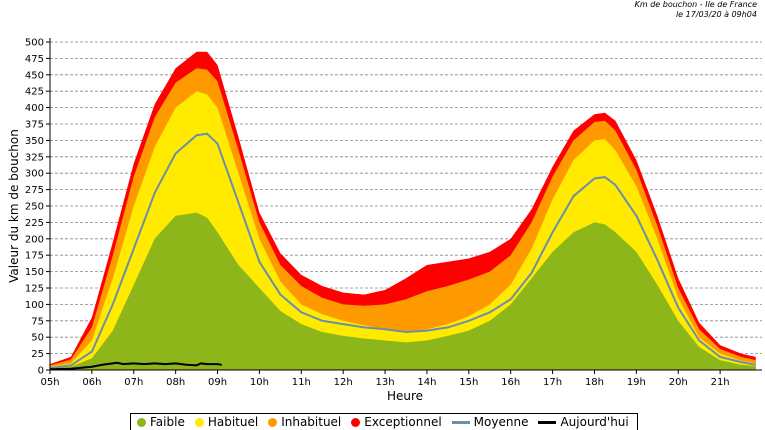  Describe the element at coordinates (14, 206) in the screenshot. I see `y-axis-title: Valeur du km de bouchon` at that location.